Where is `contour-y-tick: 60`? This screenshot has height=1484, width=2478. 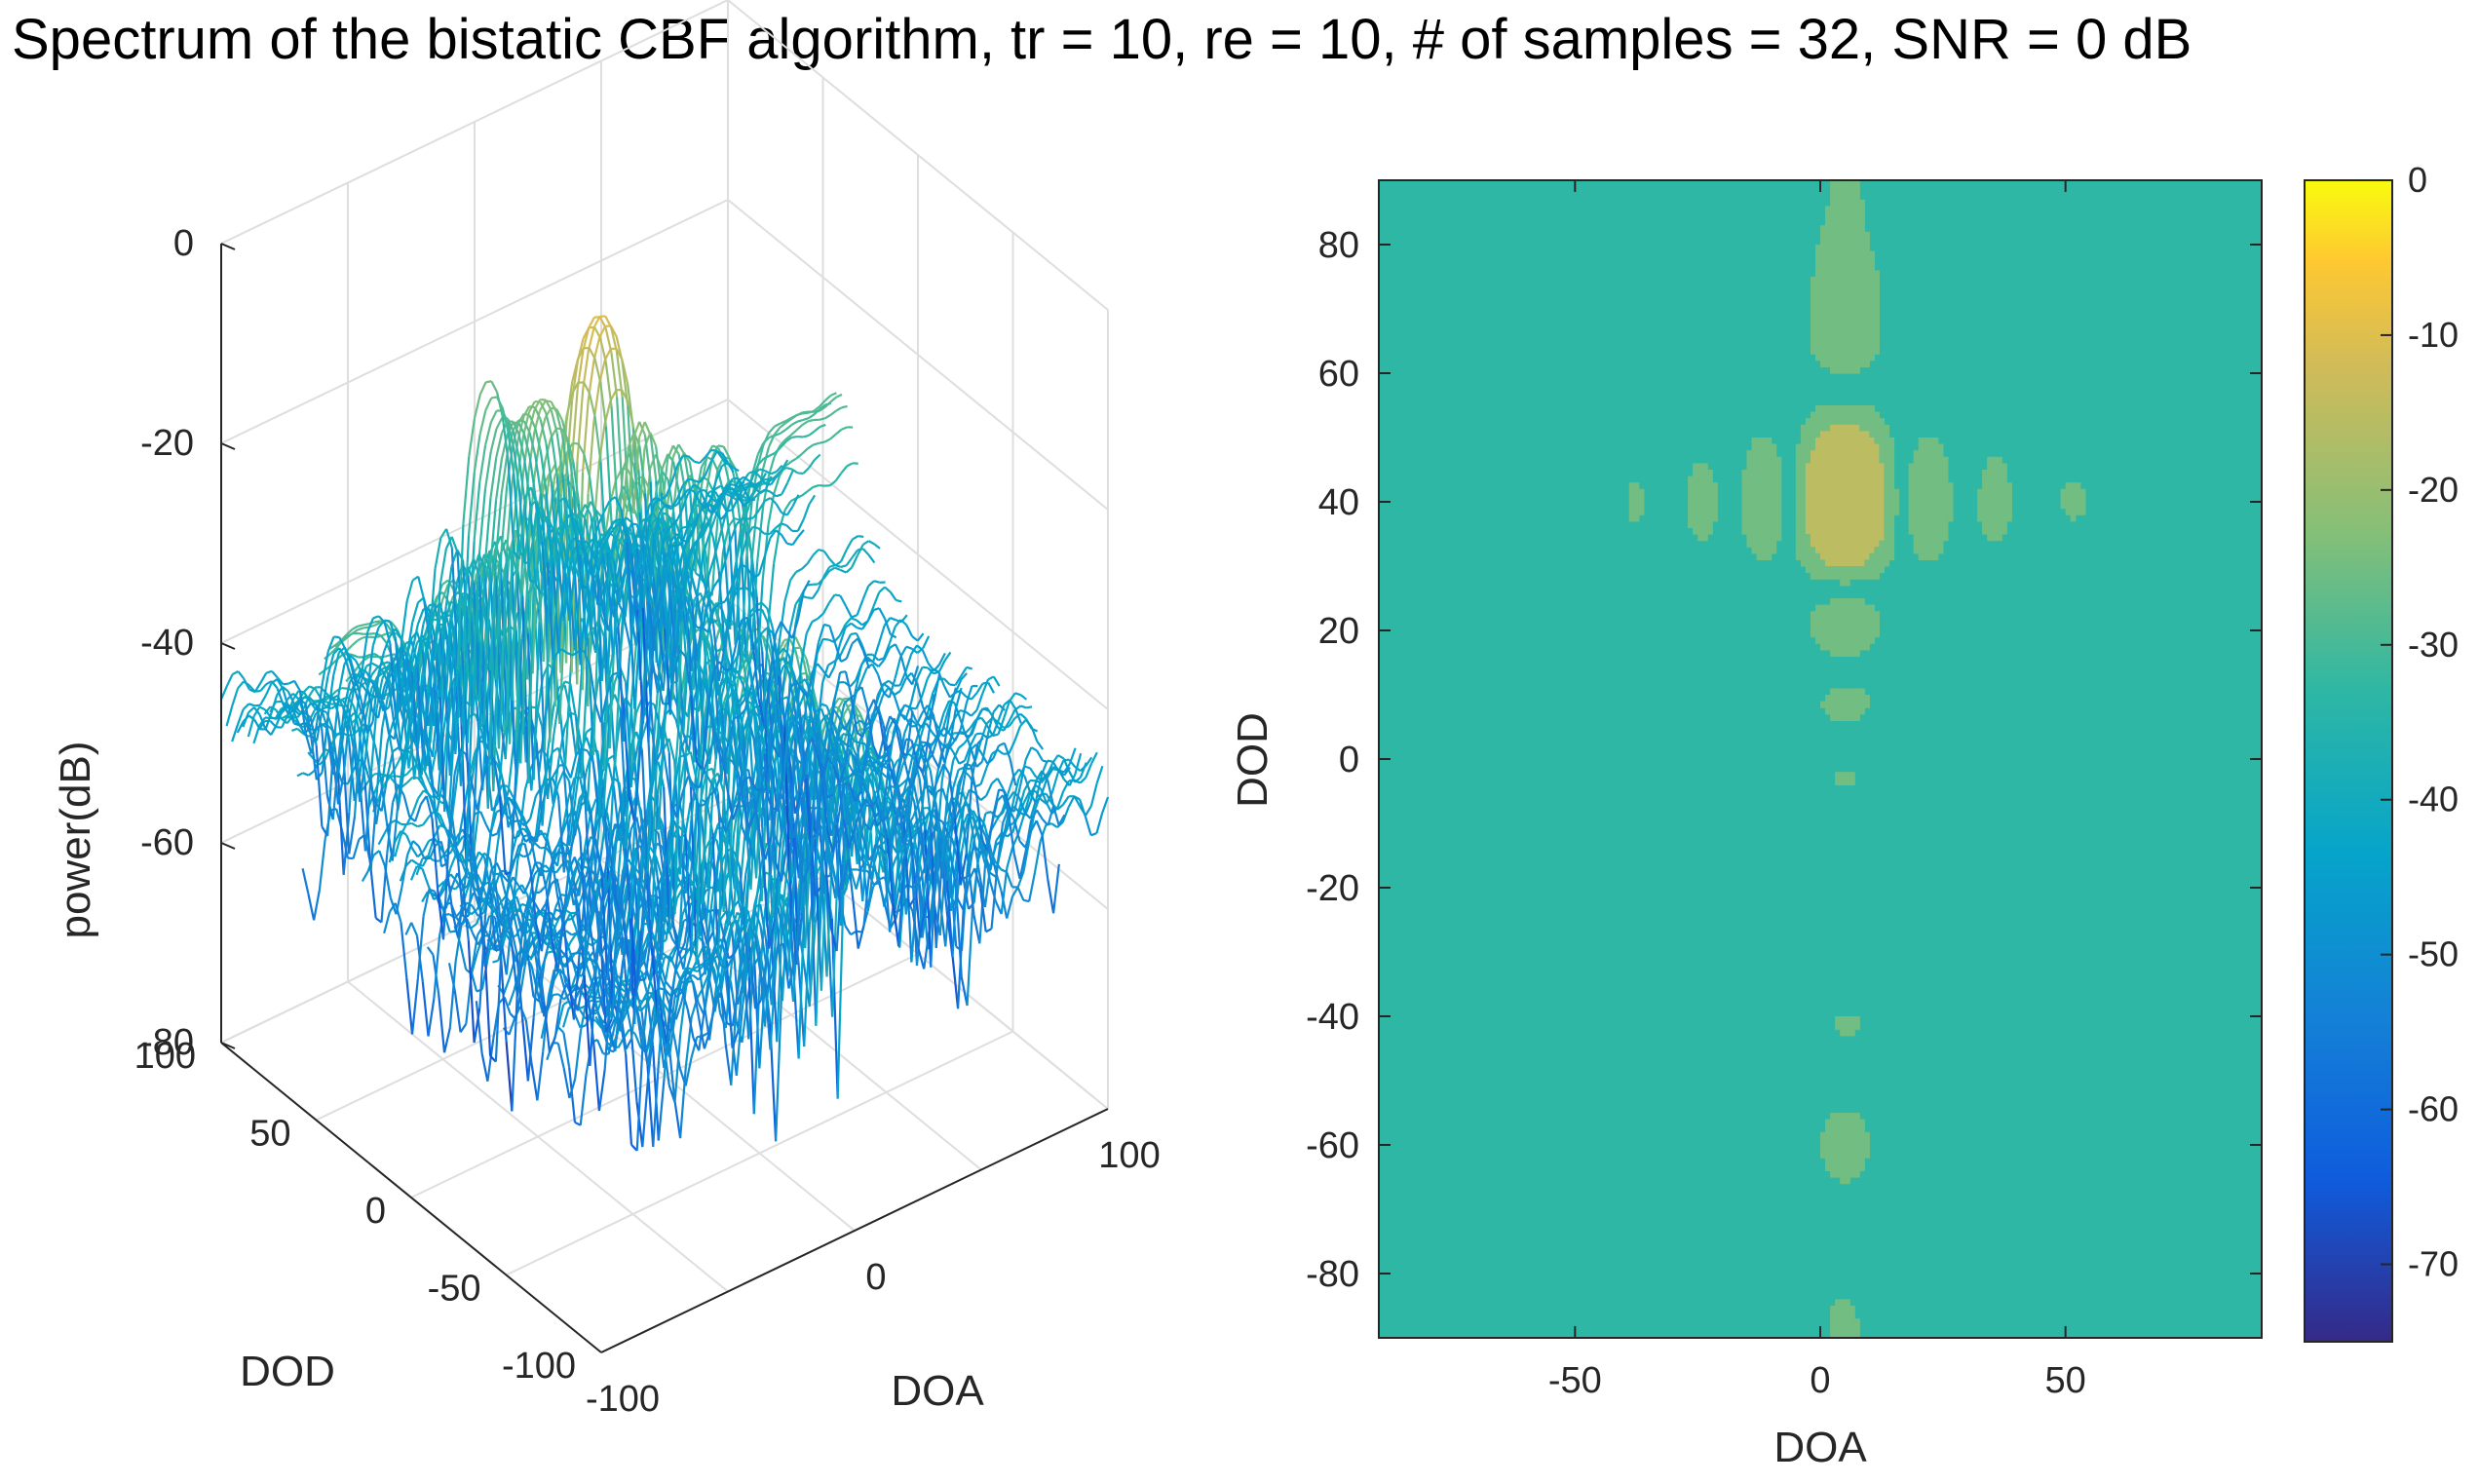
contour-y-tick: 60 is located at coordinates (1338, 374).